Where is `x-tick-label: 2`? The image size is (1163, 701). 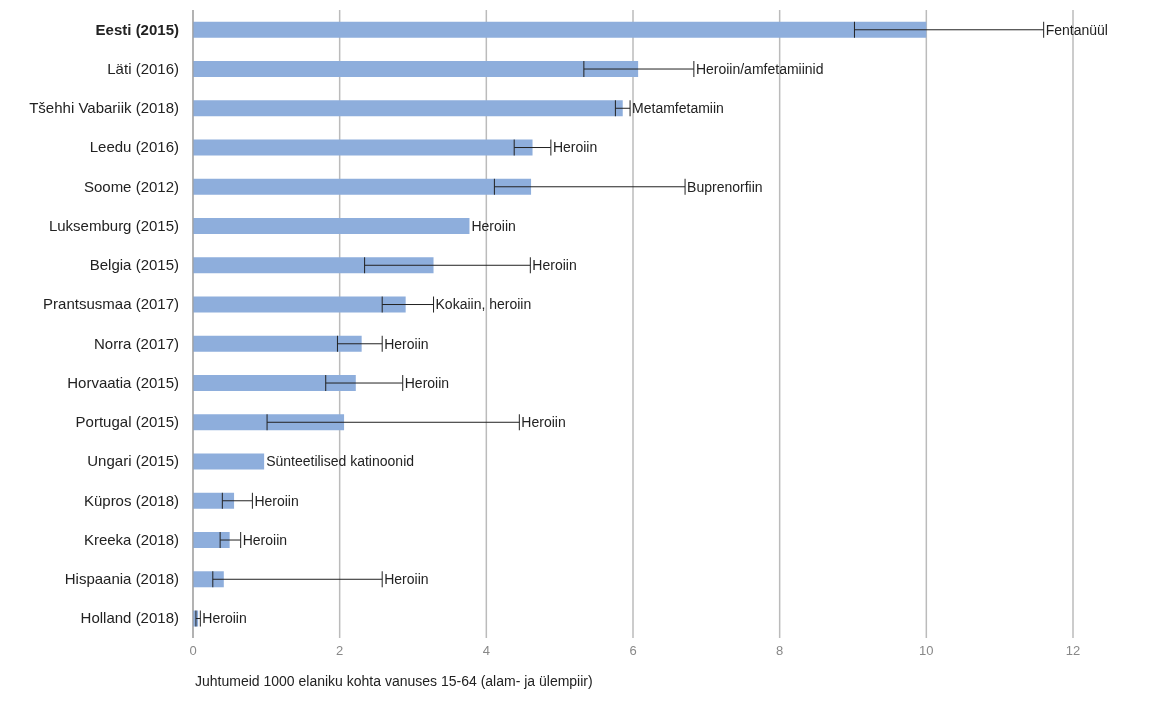 x-tick-label: 2 is located at coordinates (340, 651).